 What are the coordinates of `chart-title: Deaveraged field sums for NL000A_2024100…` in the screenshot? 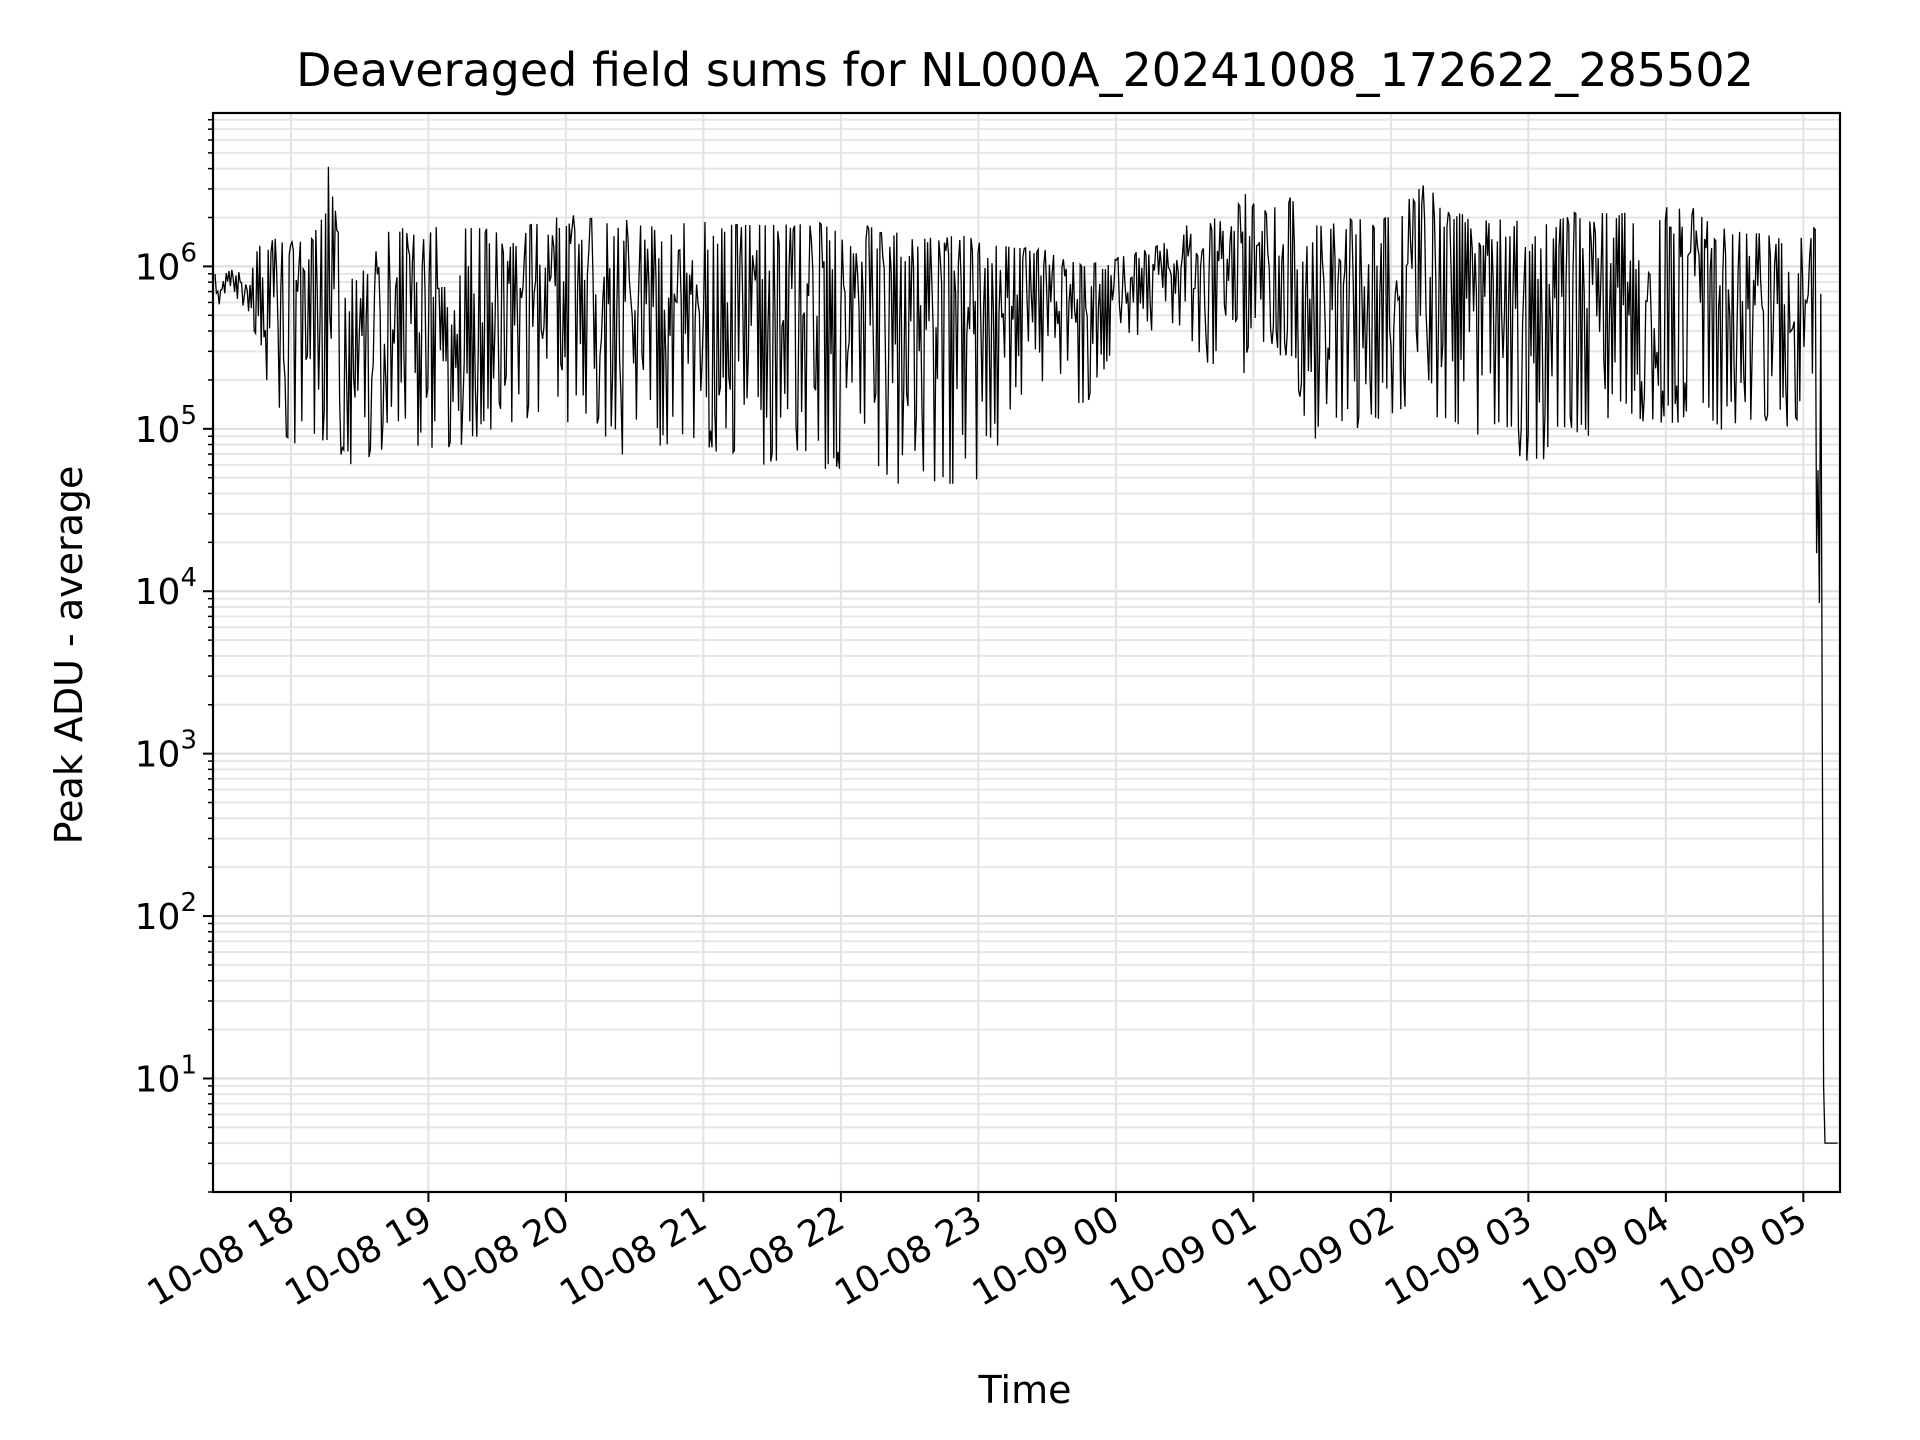 It's located at (1025, 70).